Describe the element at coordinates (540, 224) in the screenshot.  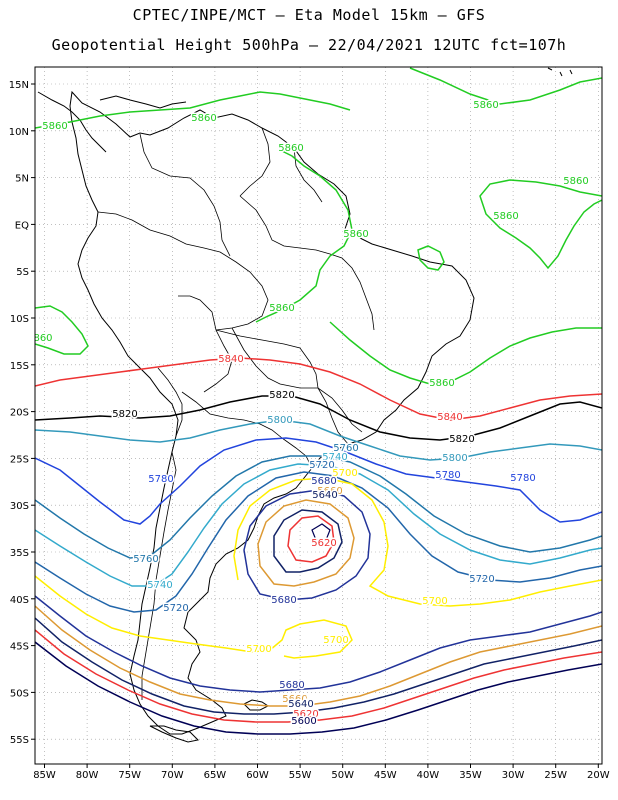
I see `contour-5860-atlantic-east` at that location.